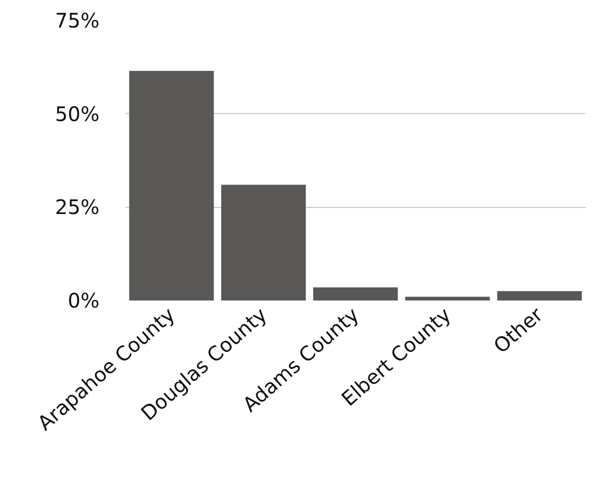 This screenshot has width=607, height=498. Describe the element at coordinates (77, 207) in the screenshot. I see `y-tick-label: 25%` at that location.